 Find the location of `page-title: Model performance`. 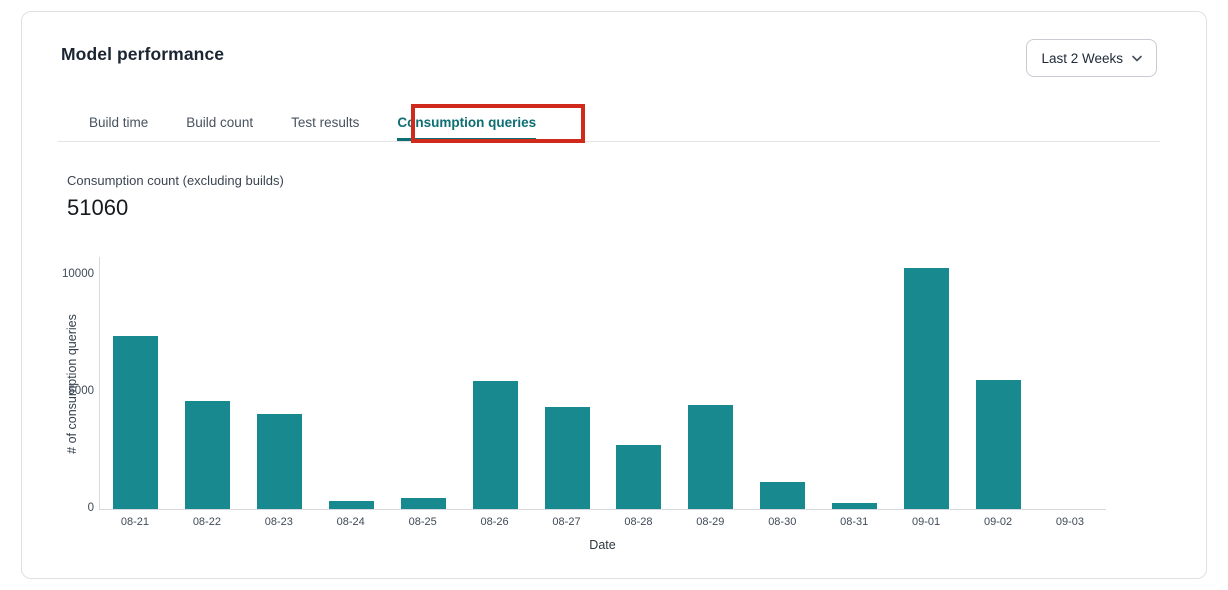

page-title: Model performance is located at coordinates (143, 54).